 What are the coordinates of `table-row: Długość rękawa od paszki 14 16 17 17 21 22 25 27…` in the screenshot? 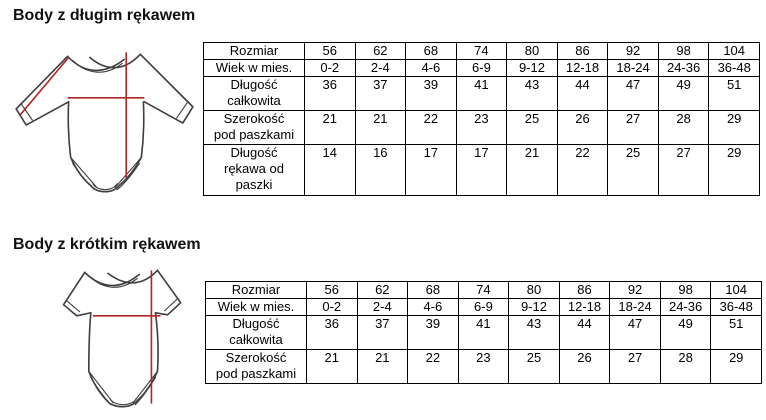 It's located at (481, 170).